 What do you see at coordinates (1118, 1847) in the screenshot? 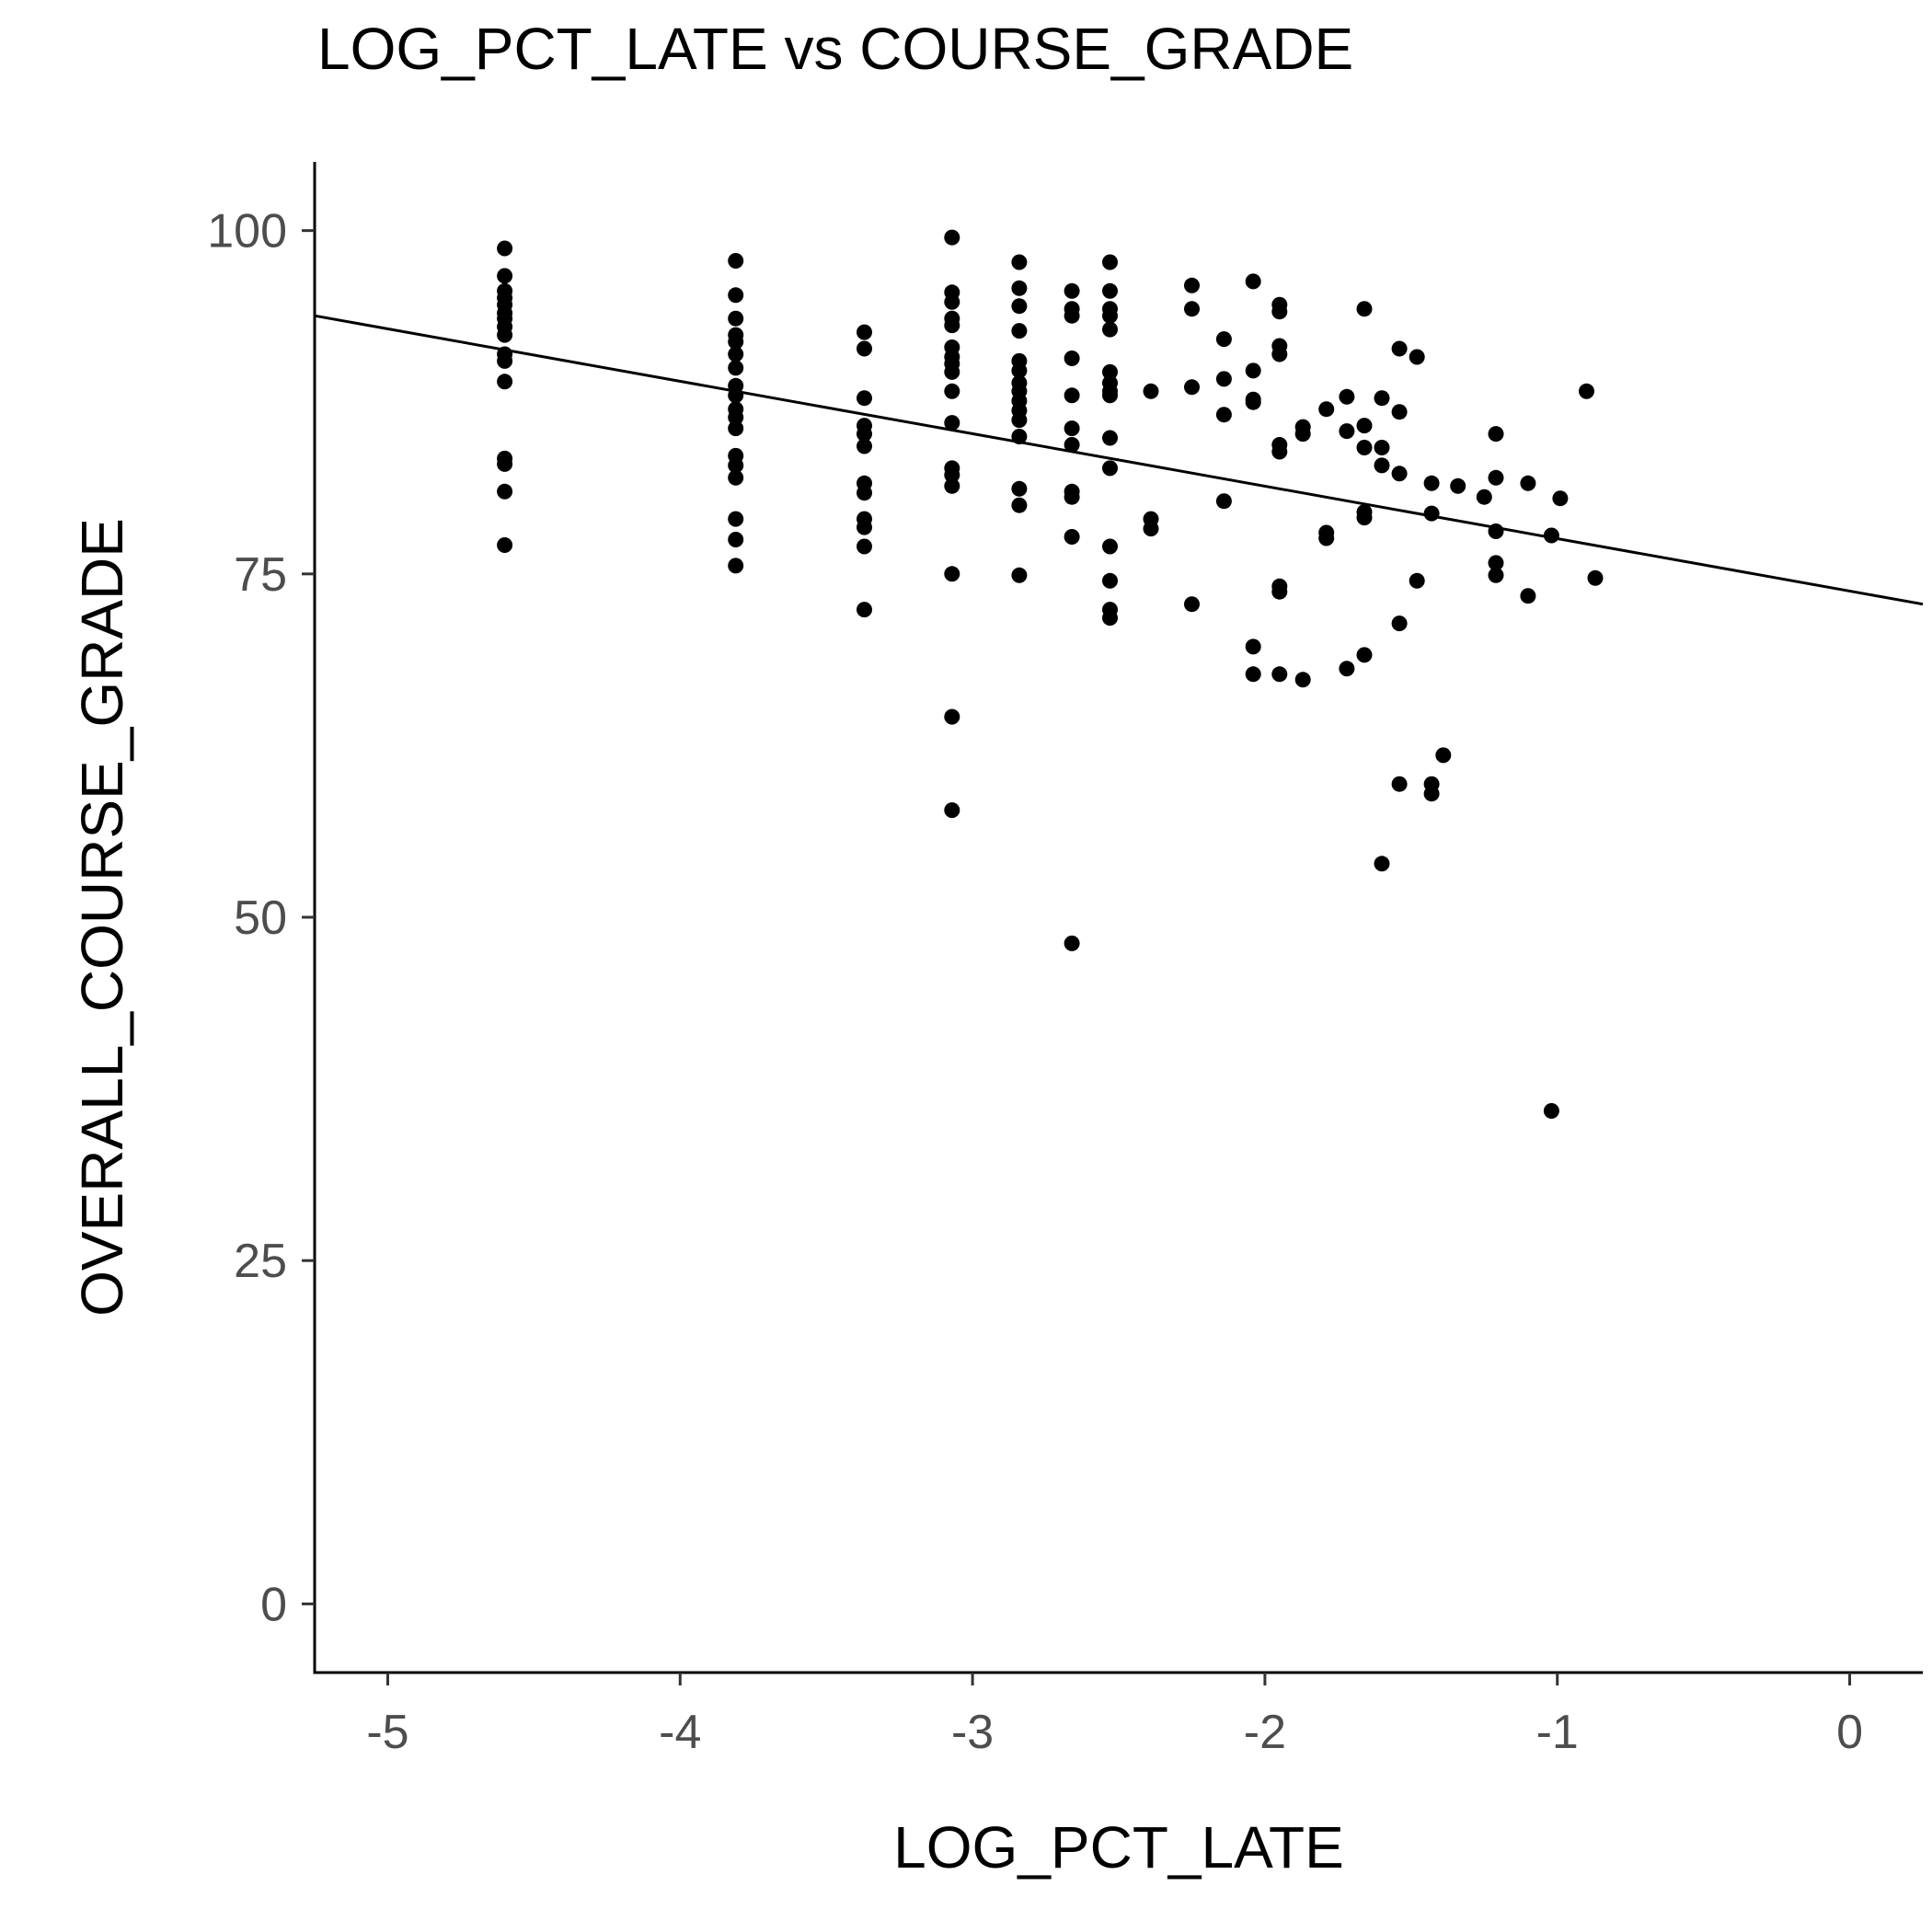
I see `x-axis-title: LOG_PCT_LATE` at bounding box center [1118, 1847].